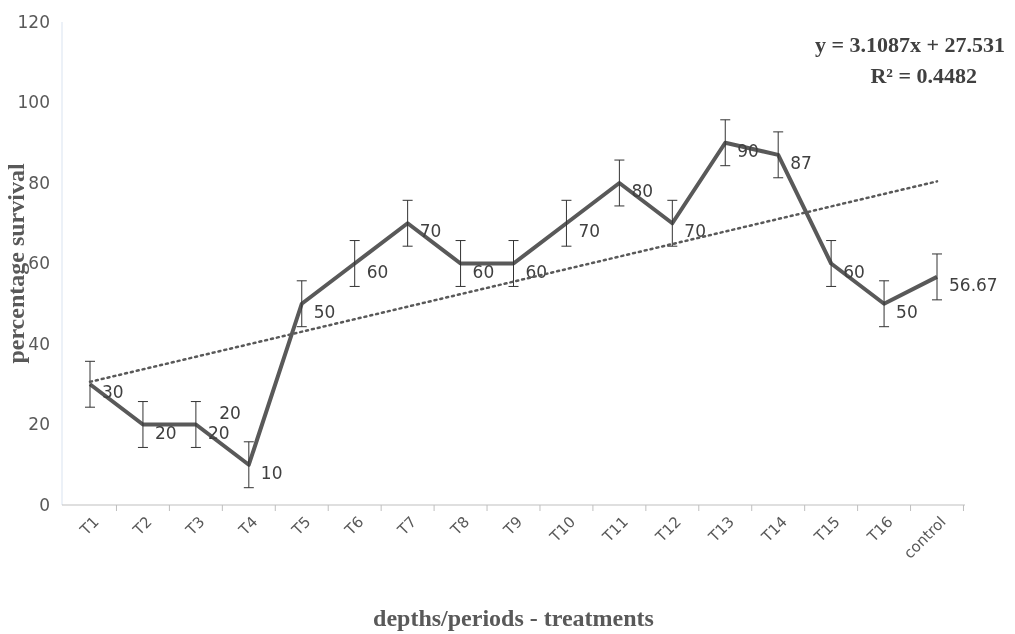 The height and width of the screenshot is (634, 1015). I want to click on x-tick-label: T2, so click(142, 526).